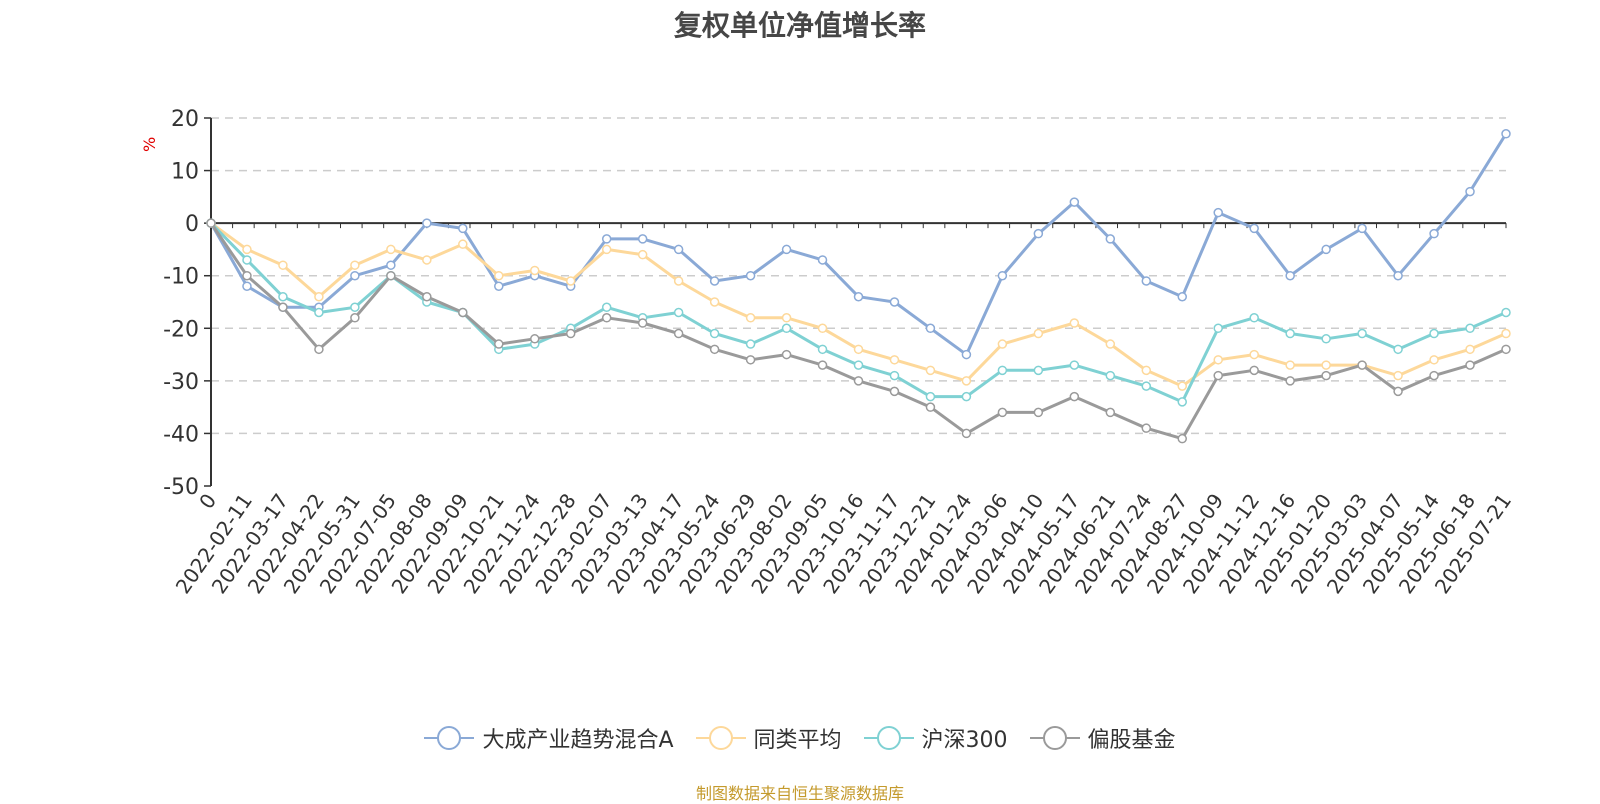 This screenshot has width=1600, height=804. I want to click on chart-title: 复权单位净值增长率, so click(799, 25).